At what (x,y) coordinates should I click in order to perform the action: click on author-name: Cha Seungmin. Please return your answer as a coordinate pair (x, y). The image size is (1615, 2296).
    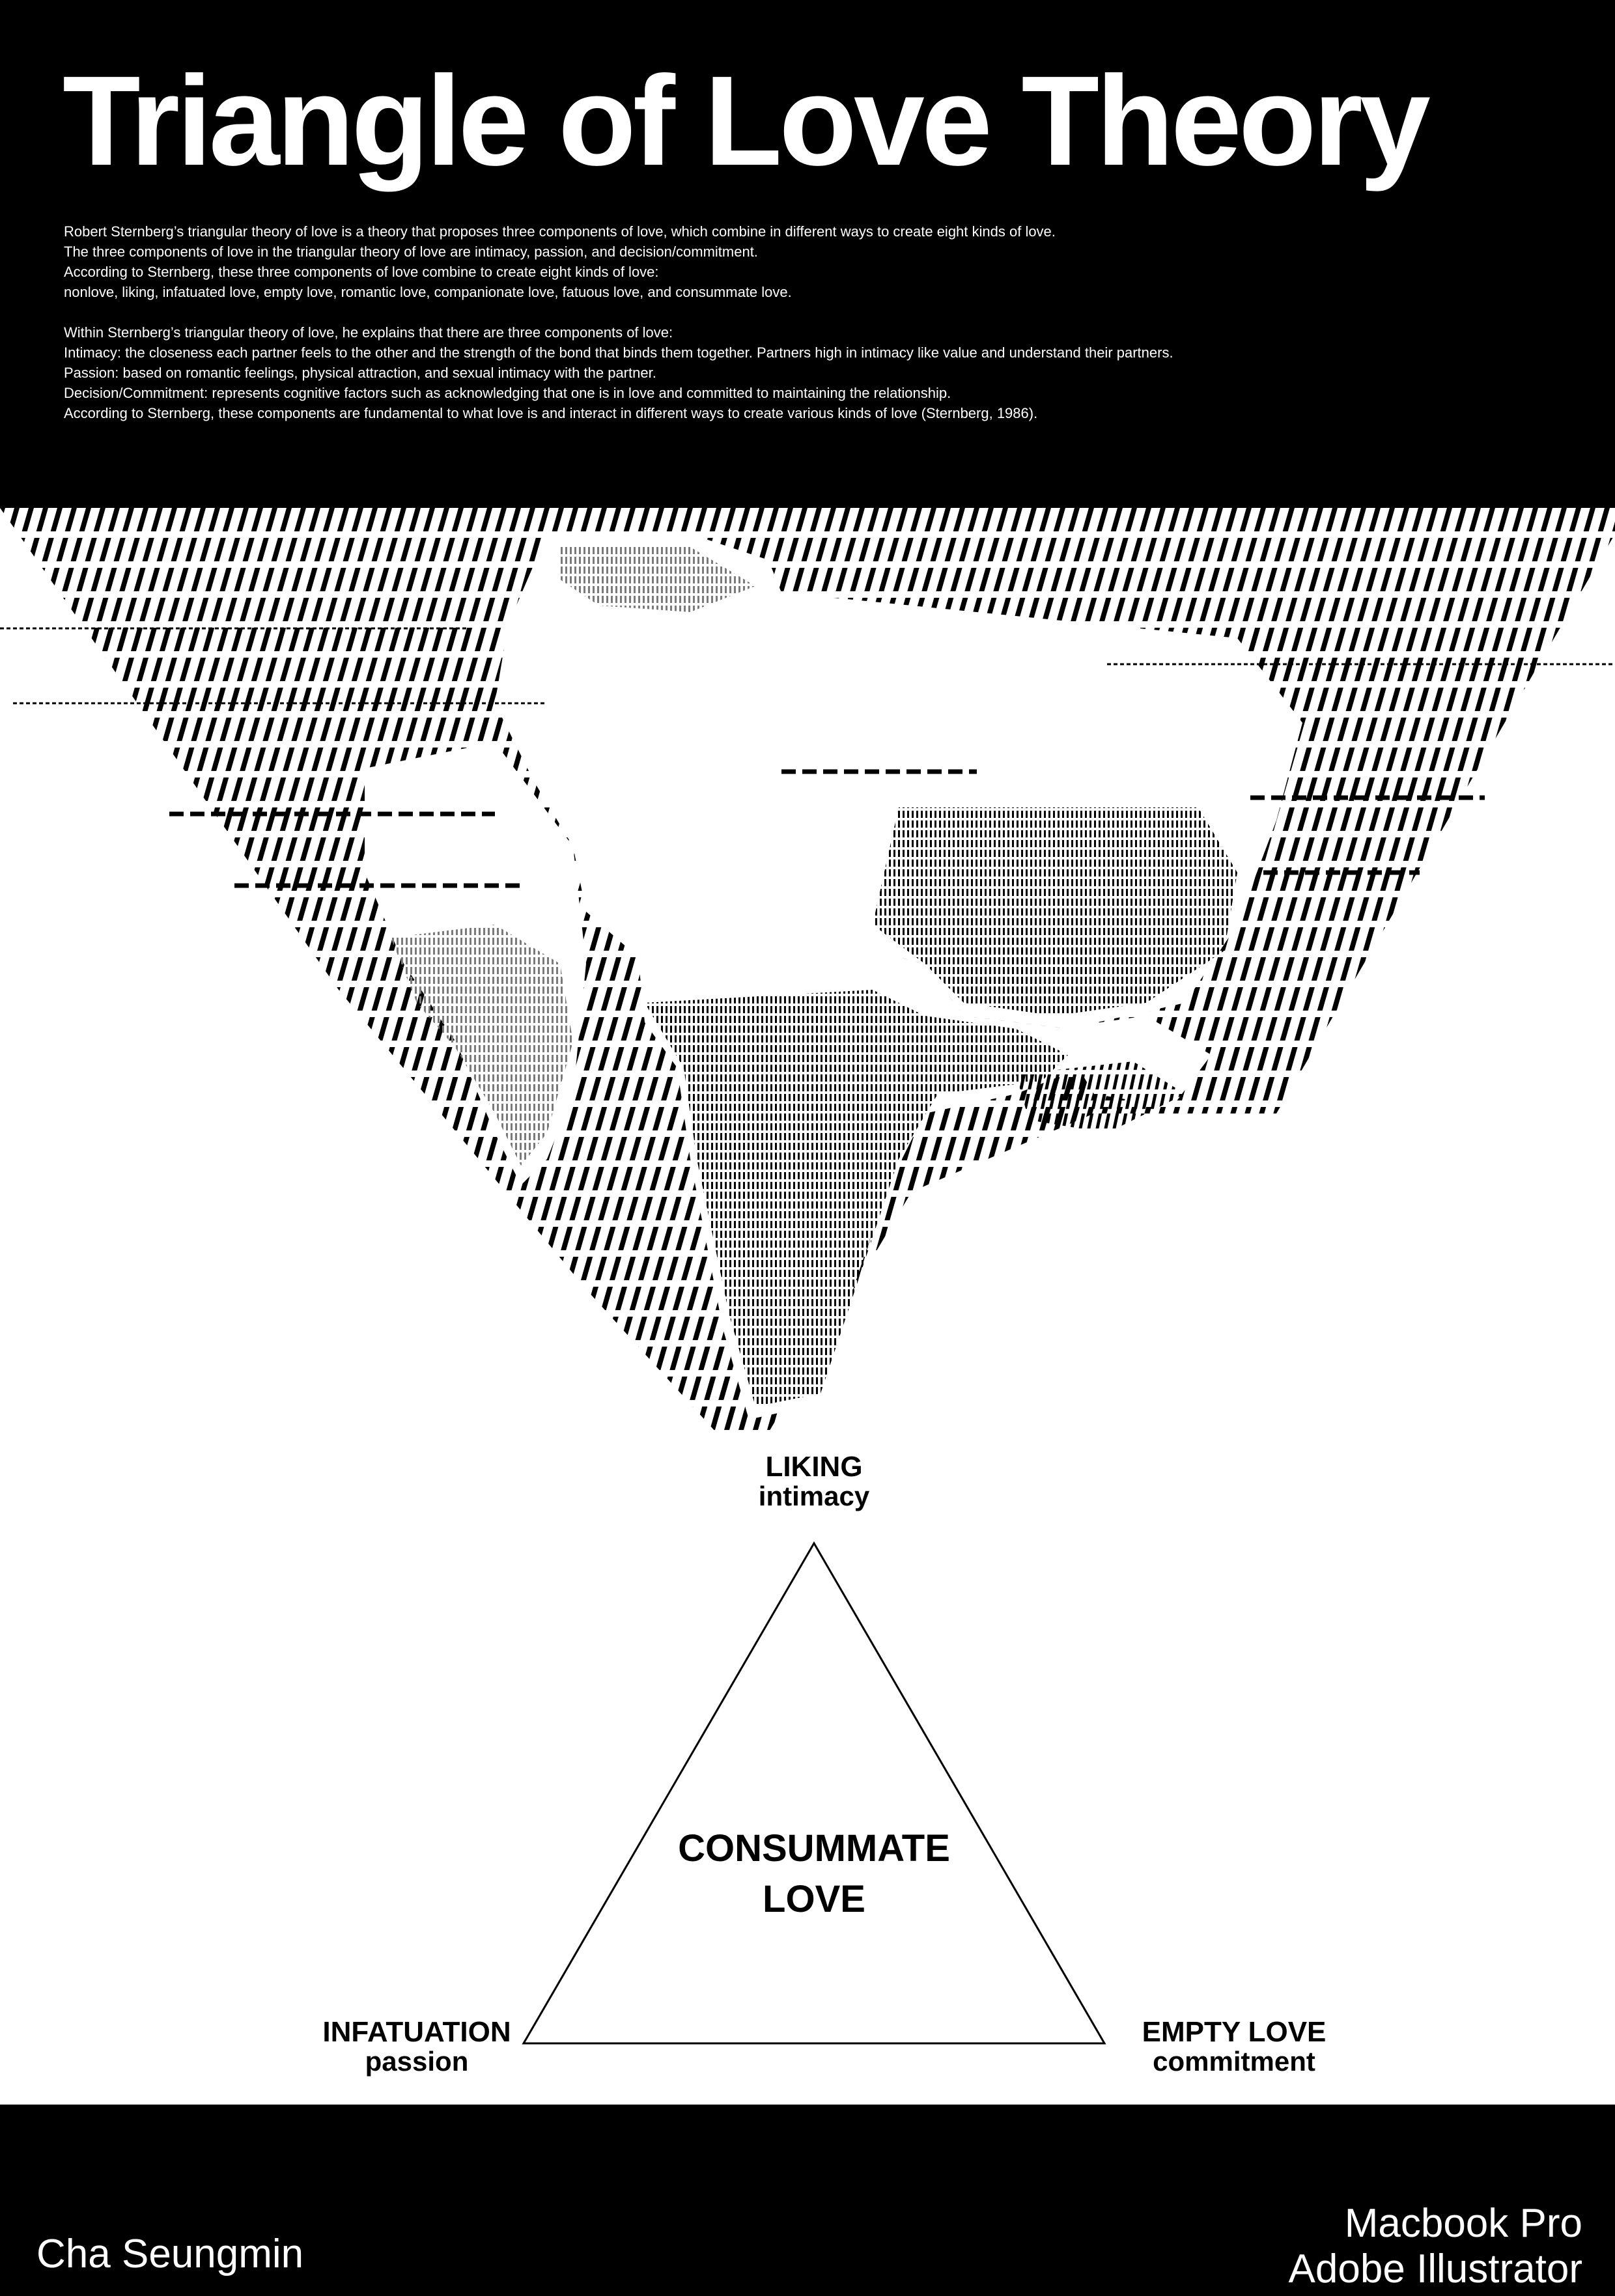
    Looking at the image, I should click on (170, 2254).